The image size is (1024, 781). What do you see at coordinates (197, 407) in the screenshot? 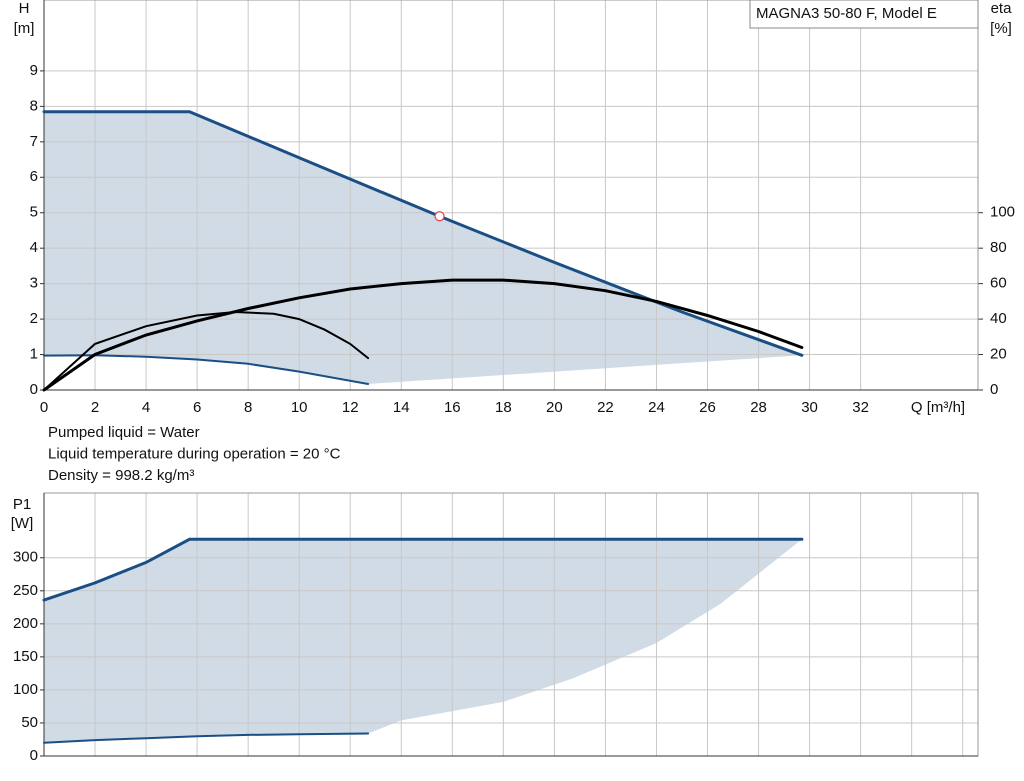
I see `x-tick-label: 6` at bounding box center [197, 407].